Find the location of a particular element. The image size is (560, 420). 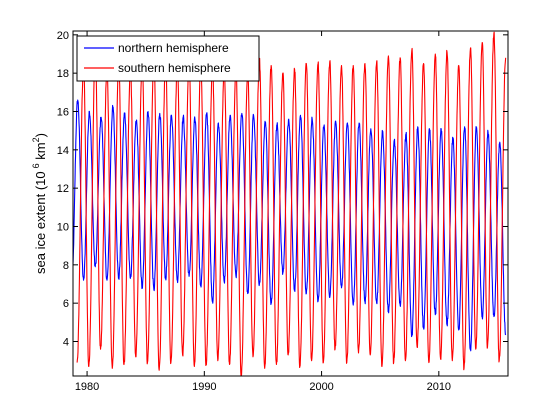

y-tick-label: 6 is located at coordinates (66, 304).